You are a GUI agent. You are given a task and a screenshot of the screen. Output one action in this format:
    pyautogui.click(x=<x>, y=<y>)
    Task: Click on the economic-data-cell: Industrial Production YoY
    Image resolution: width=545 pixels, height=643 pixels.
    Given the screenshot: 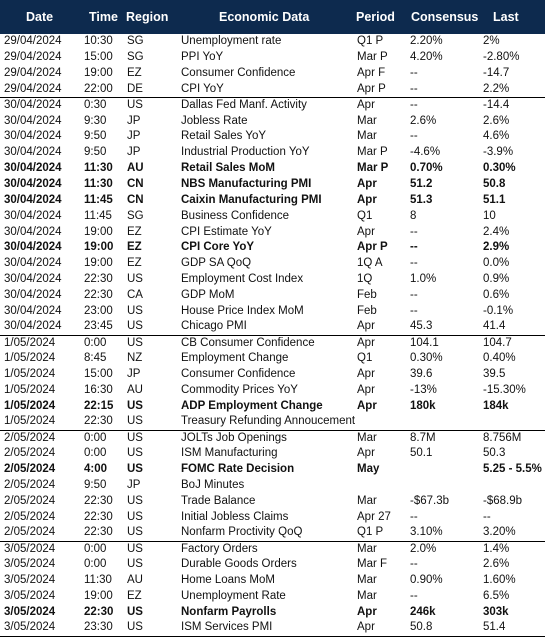 What is the action you would take?
    pyautogui.click(x=245, y=152)
    